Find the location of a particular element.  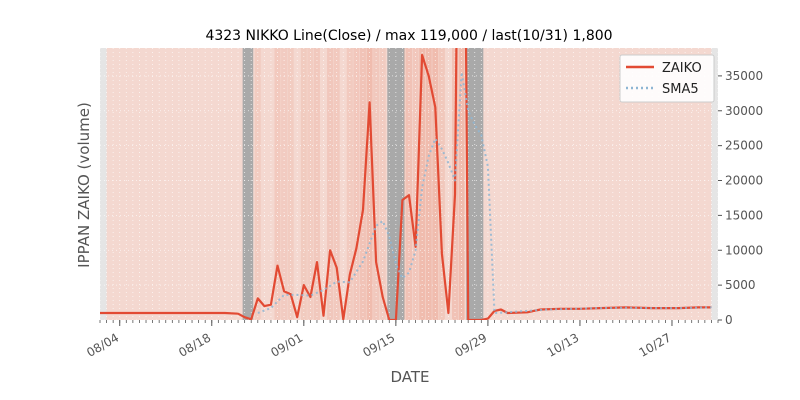

legend-label-zaiko: ZAIKO is located at coordinates (682, 68).